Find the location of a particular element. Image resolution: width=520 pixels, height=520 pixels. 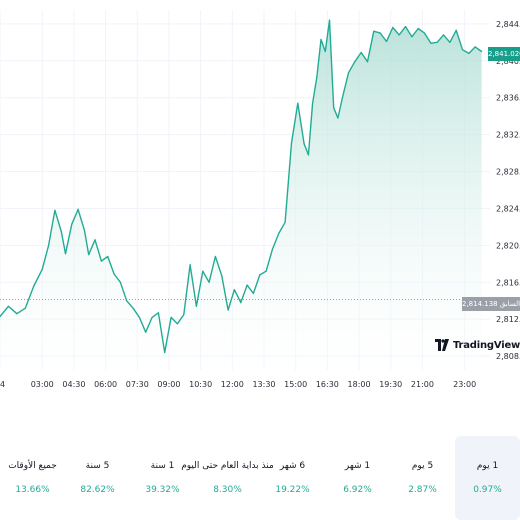

period-label: 5 يوم is located at coordinates (422, 466).